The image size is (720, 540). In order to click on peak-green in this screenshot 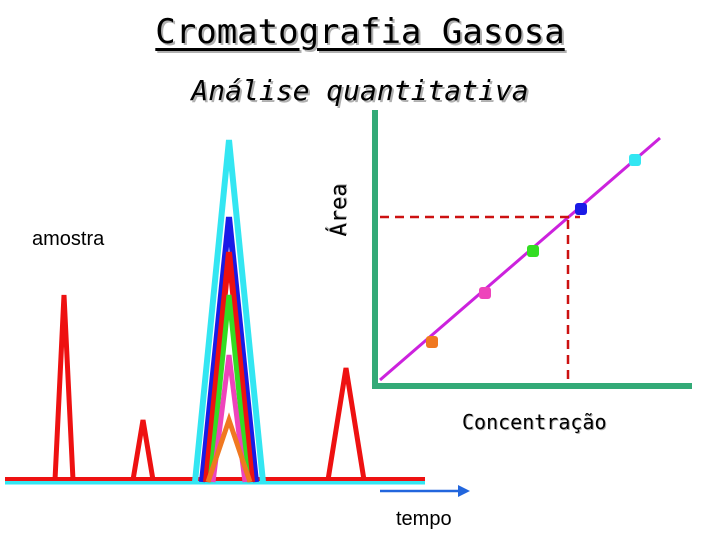, I will do `click(229, 388)`.